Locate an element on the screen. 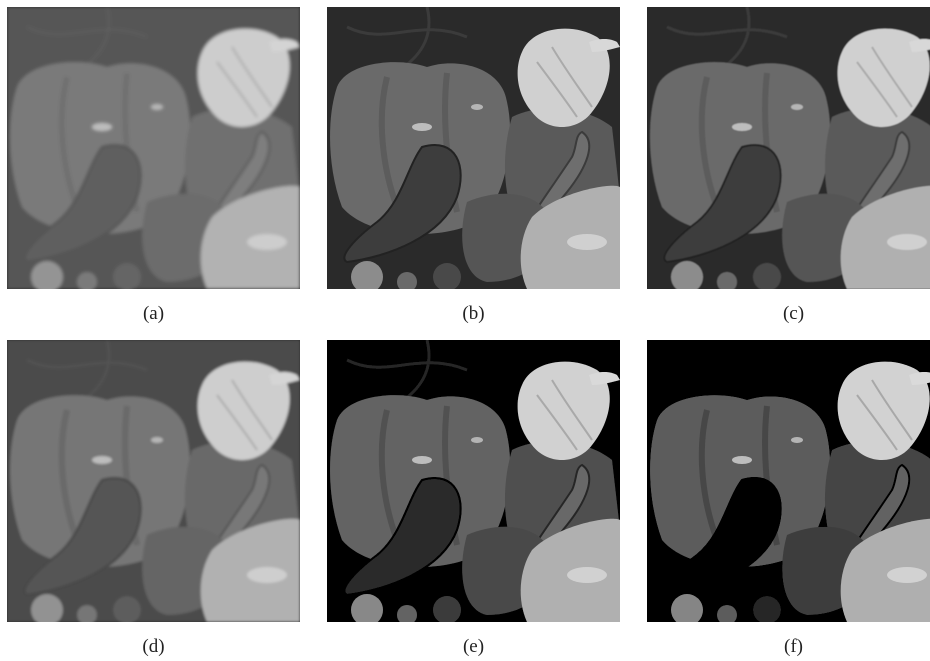 The height and width of the screenshot is (661, 930). panel-label-b: (b) is located at coordinates (473, 313).